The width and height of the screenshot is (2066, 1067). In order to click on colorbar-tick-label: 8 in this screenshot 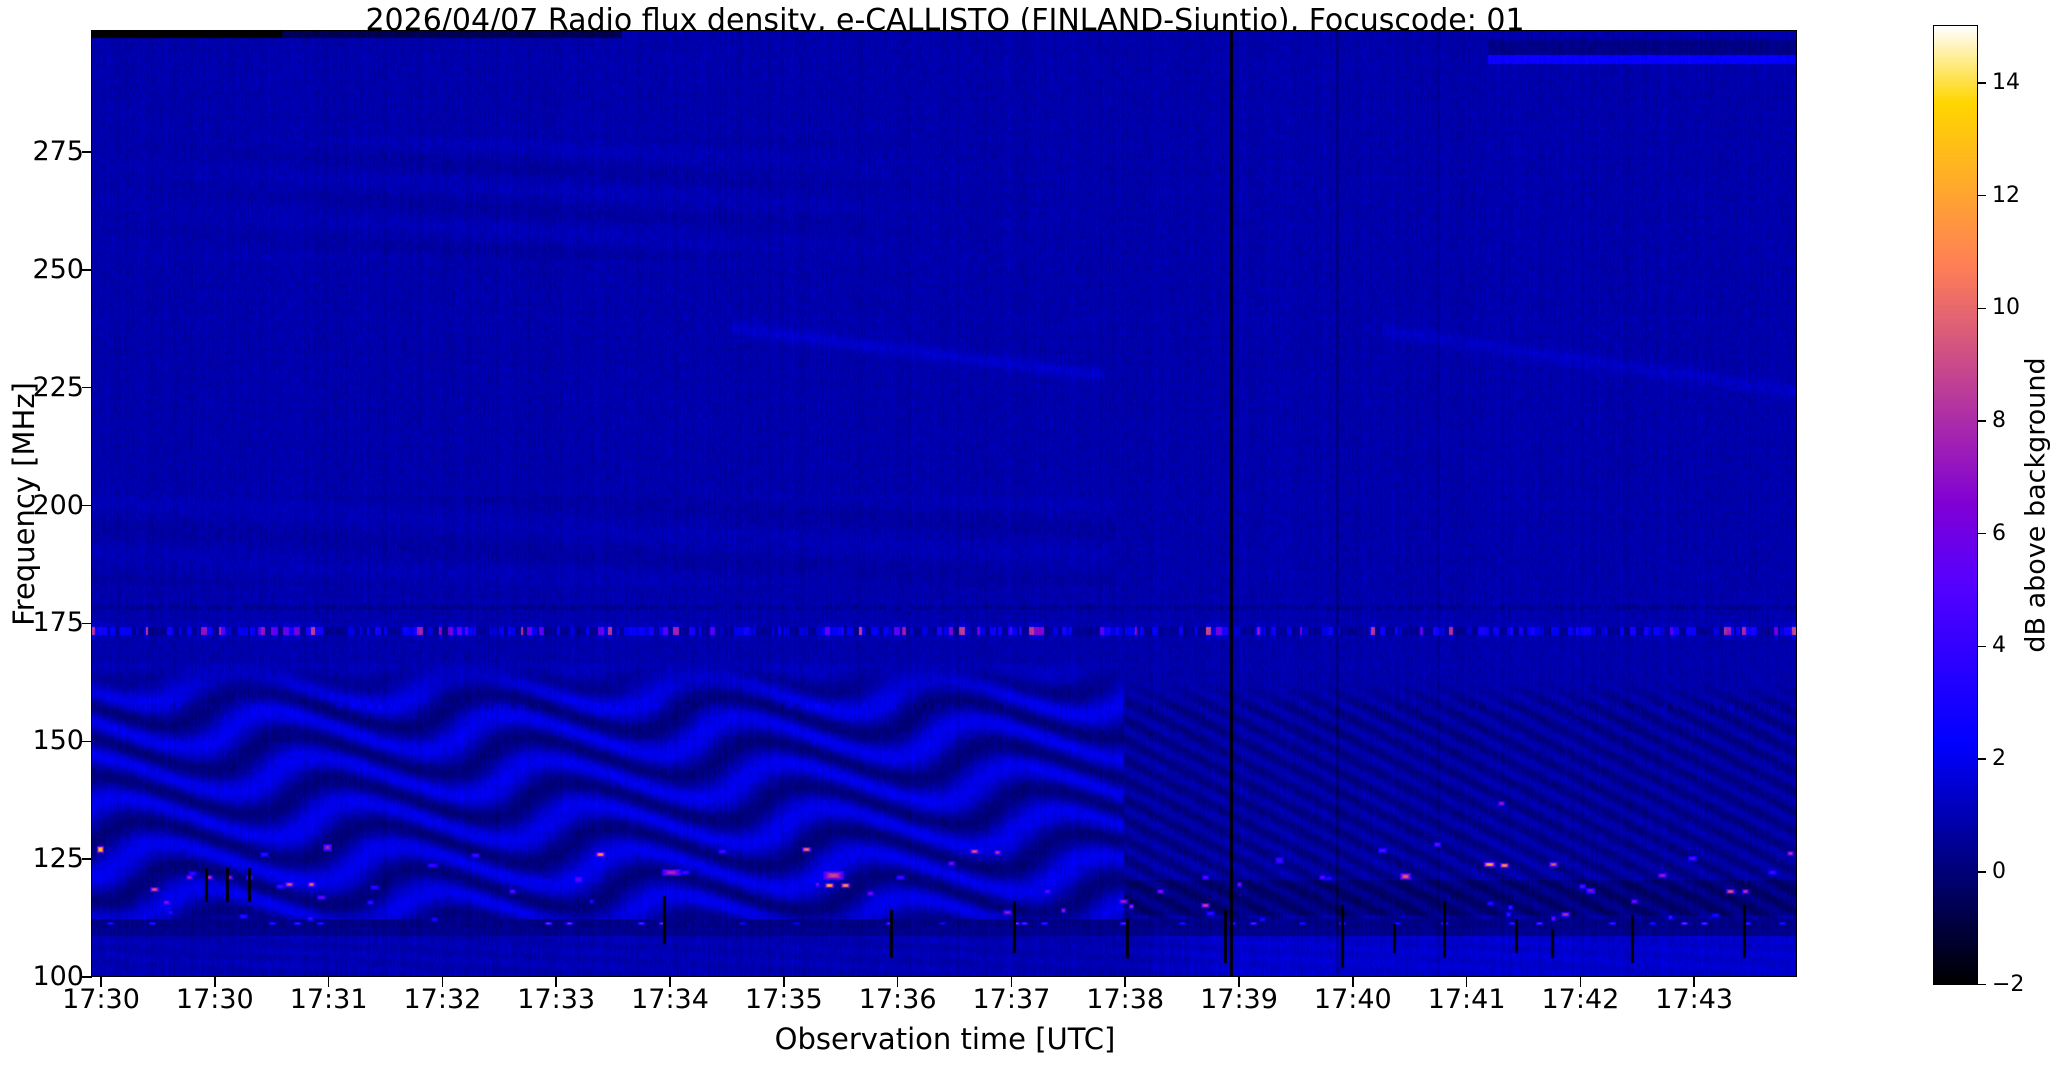, I will do `click(1999, 420)`.